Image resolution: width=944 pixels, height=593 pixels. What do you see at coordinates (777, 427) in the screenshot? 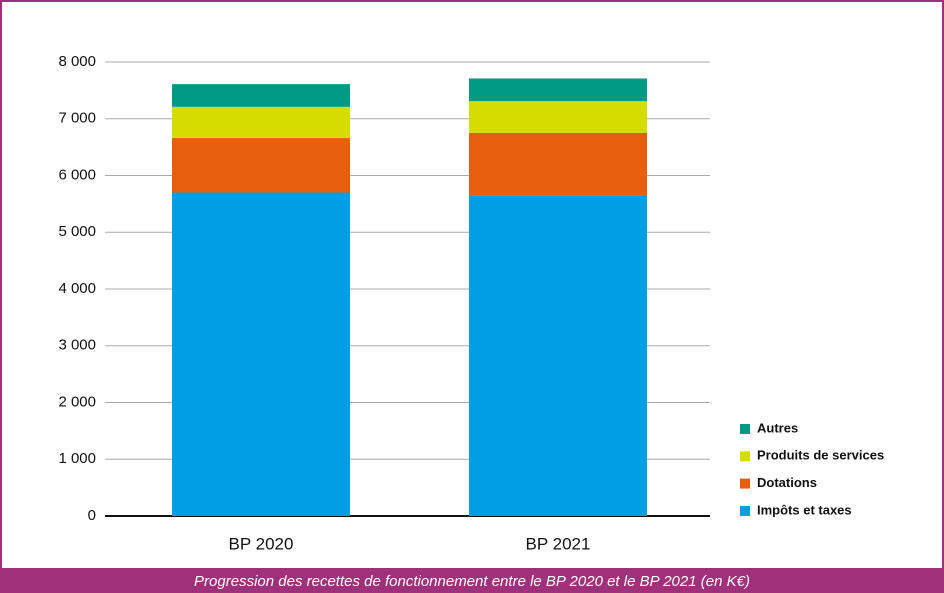
I see `legend-label: Autres` at bounding box center [777, 427].